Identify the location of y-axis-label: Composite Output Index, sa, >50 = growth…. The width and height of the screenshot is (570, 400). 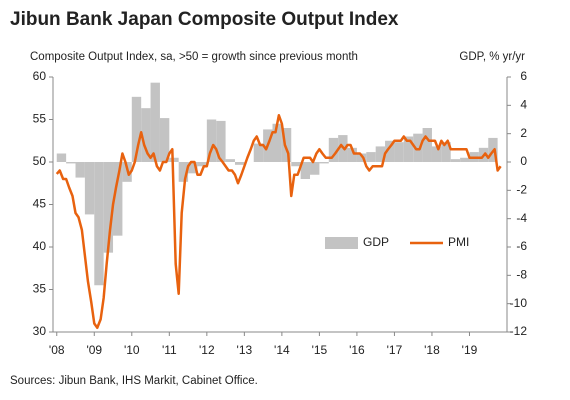
(194, 57).